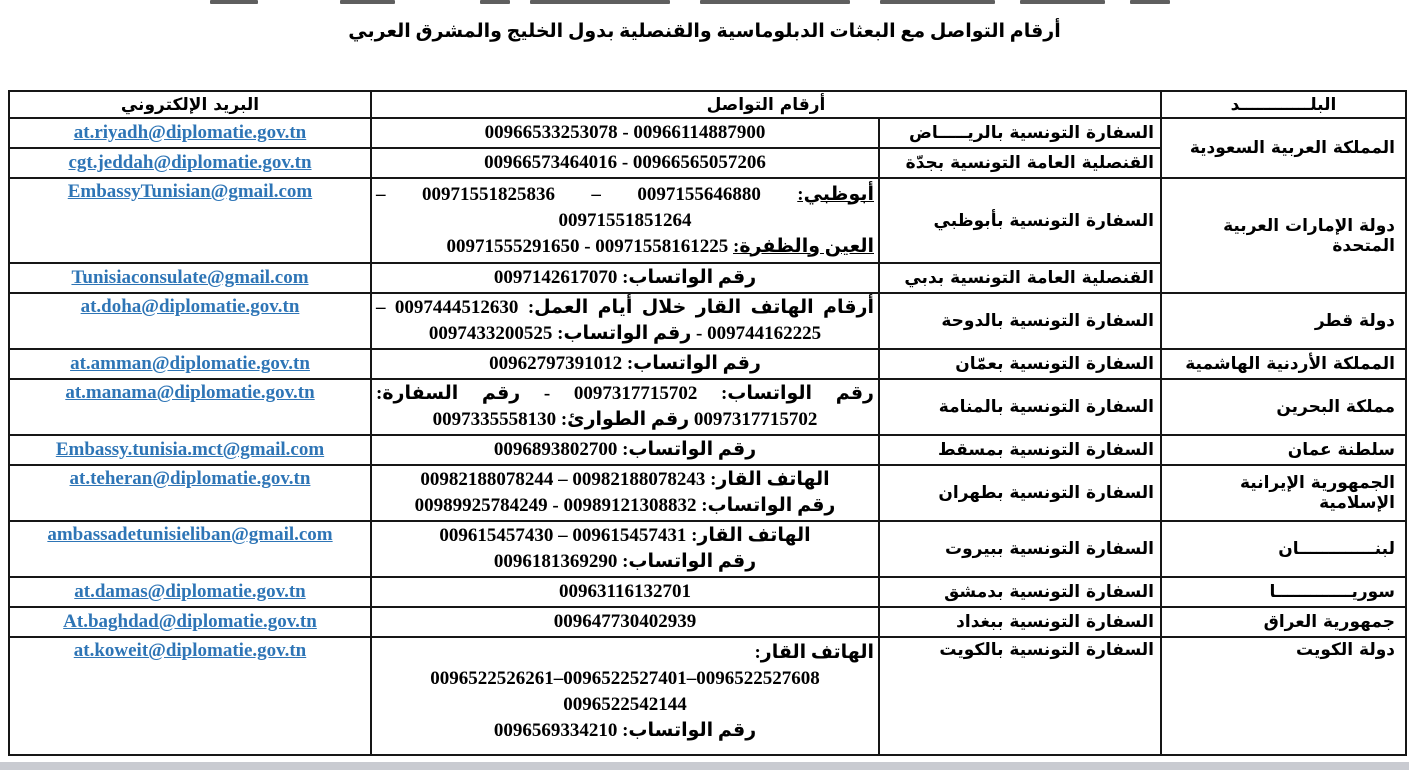  I want to click on mission-cell: السفارة التونسية بالدوحة, so click(1020, 321).